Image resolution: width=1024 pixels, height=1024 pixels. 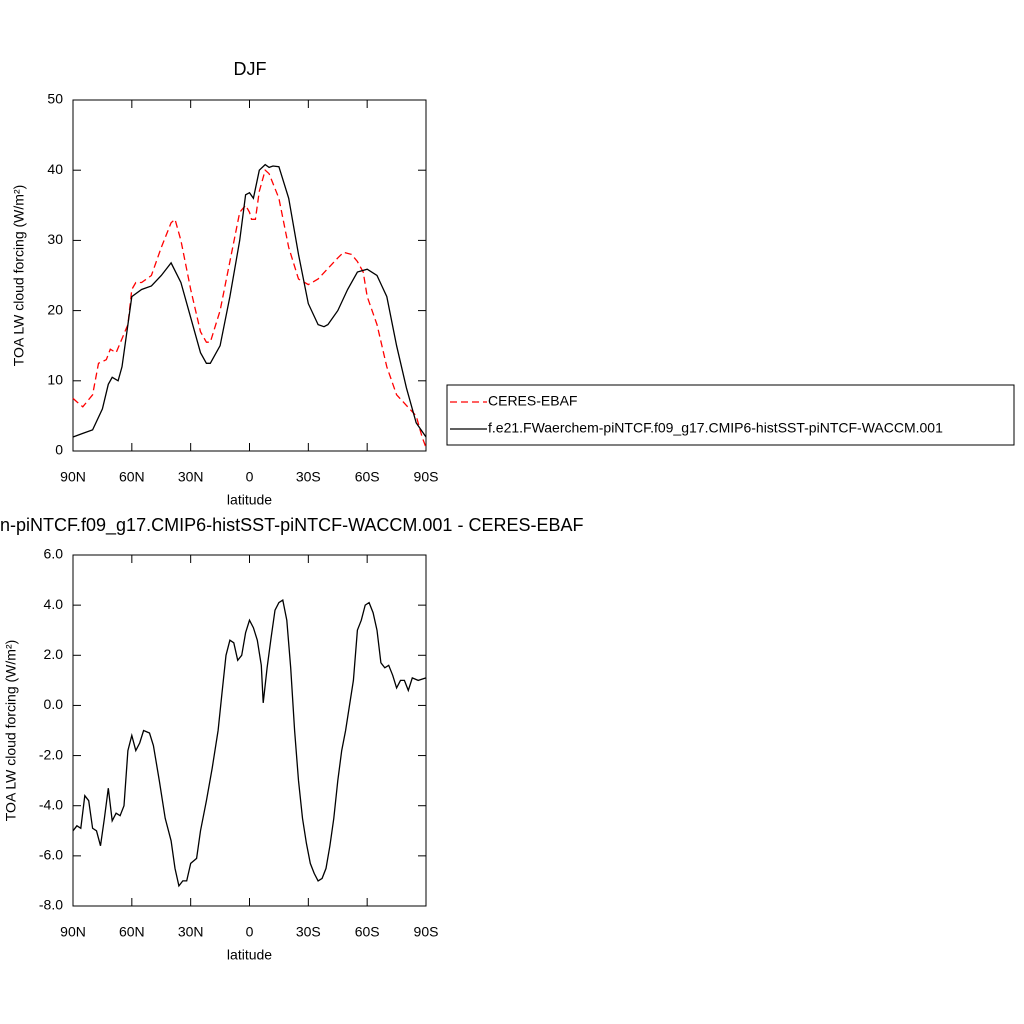 I want to click on y-tick-label: 30, so click(x=55, y=239).